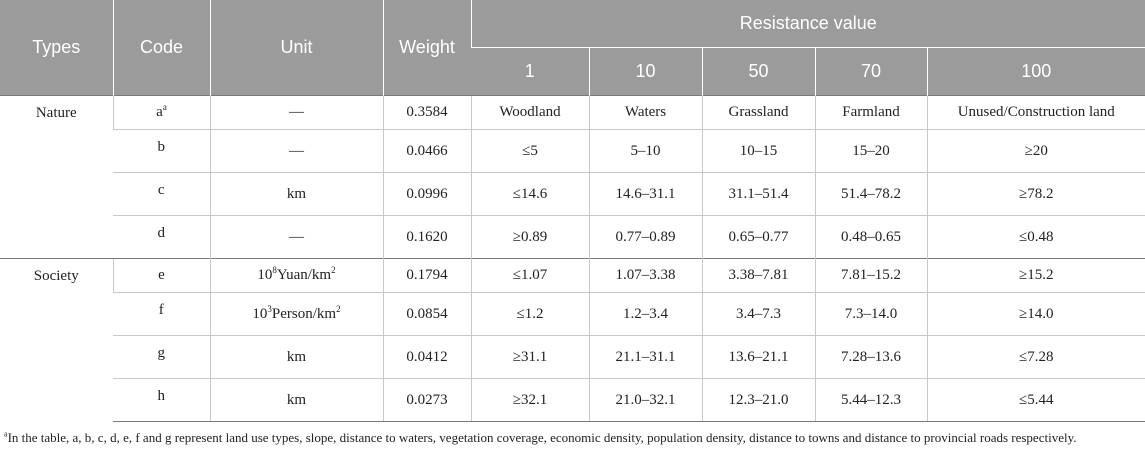  What do you see at coordinates (530, 71) in the screenshot?
I see `header-level: 1` at bounding box center [530, 71].